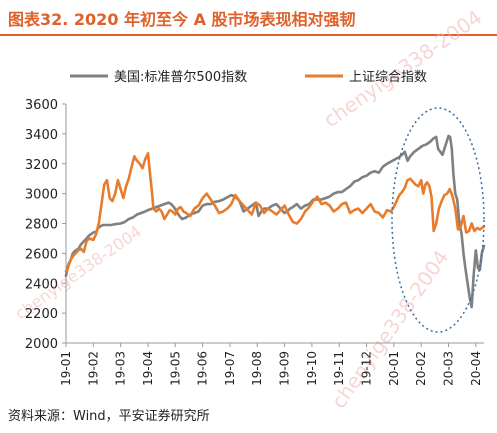  What do you see at coordinates (389, 329) in the screenshot?
I see `watermark-text-bottom: chenyige338-2004` at bounding box center [389, 329].